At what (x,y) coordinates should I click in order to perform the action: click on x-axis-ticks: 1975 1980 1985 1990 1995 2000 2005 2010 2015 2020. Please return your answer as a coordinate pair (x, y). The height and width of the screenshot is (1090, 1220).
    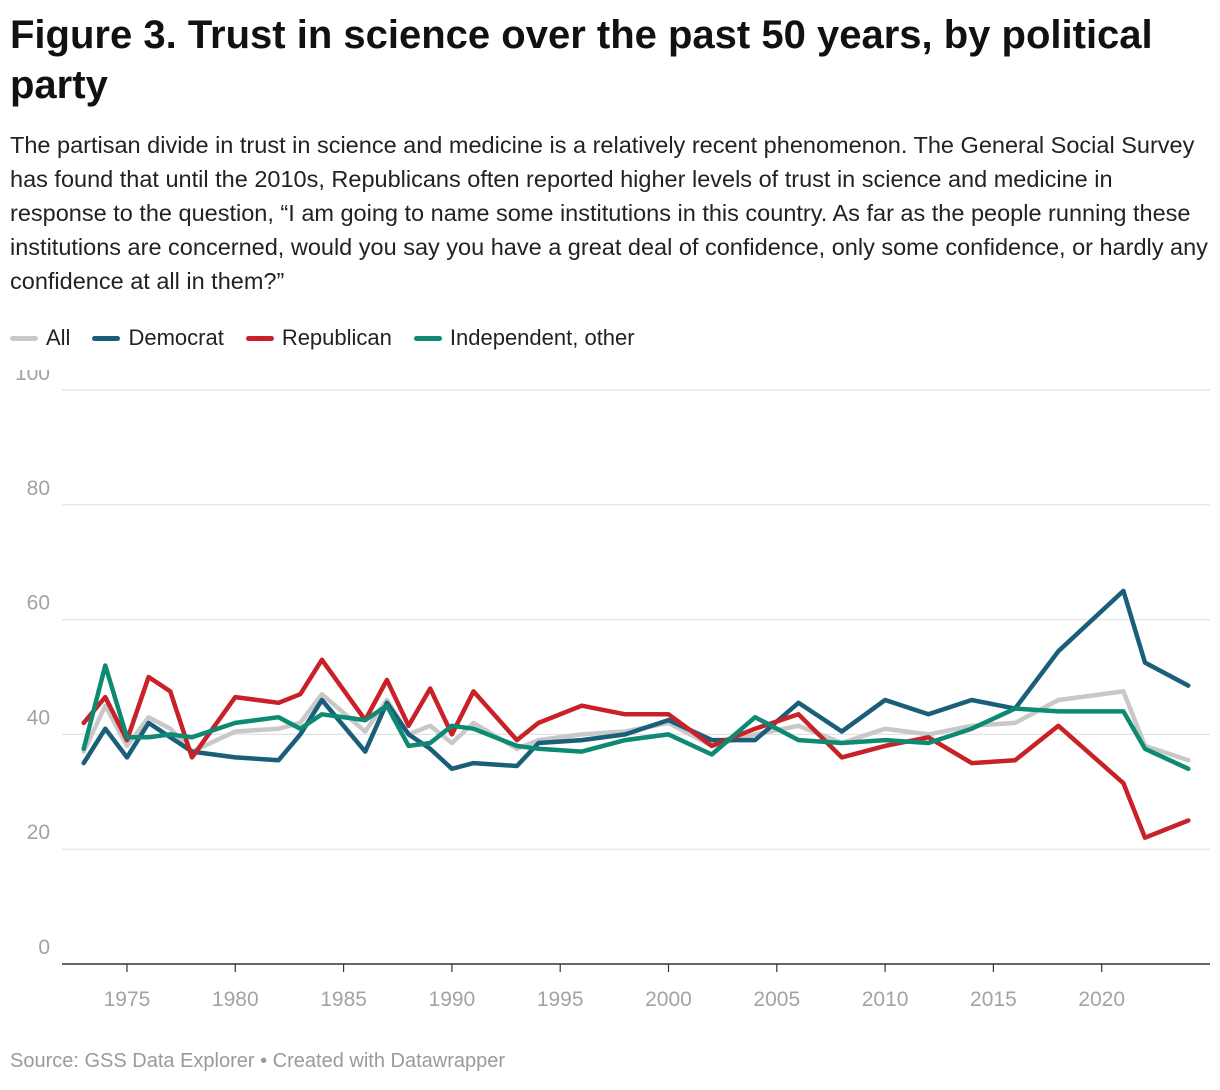
    Looking at the image, I should click on (614, 987).